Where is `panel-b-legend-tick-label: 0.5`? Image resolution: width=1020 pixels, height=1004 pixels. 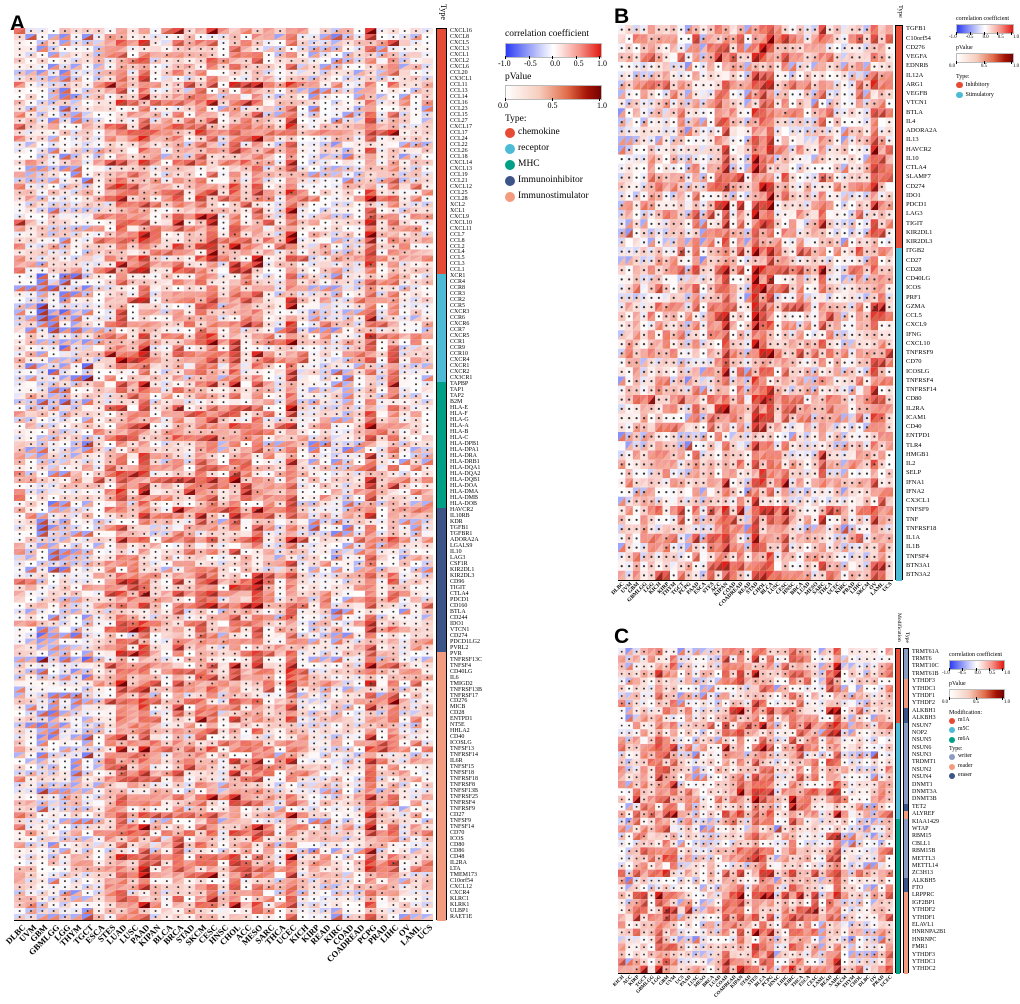
panel-b-legend-tick-label: 0.5 is located at coordinates (1000, 37).